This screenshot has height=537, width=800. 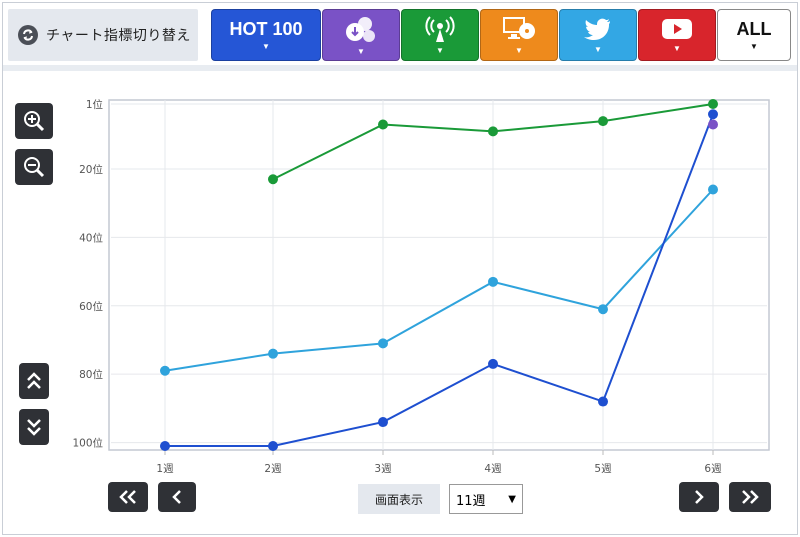 What do you see at coordinates (440, 29) in the screenshot?
I see `radio-antenna-icon` at bounding box center [440, 29].